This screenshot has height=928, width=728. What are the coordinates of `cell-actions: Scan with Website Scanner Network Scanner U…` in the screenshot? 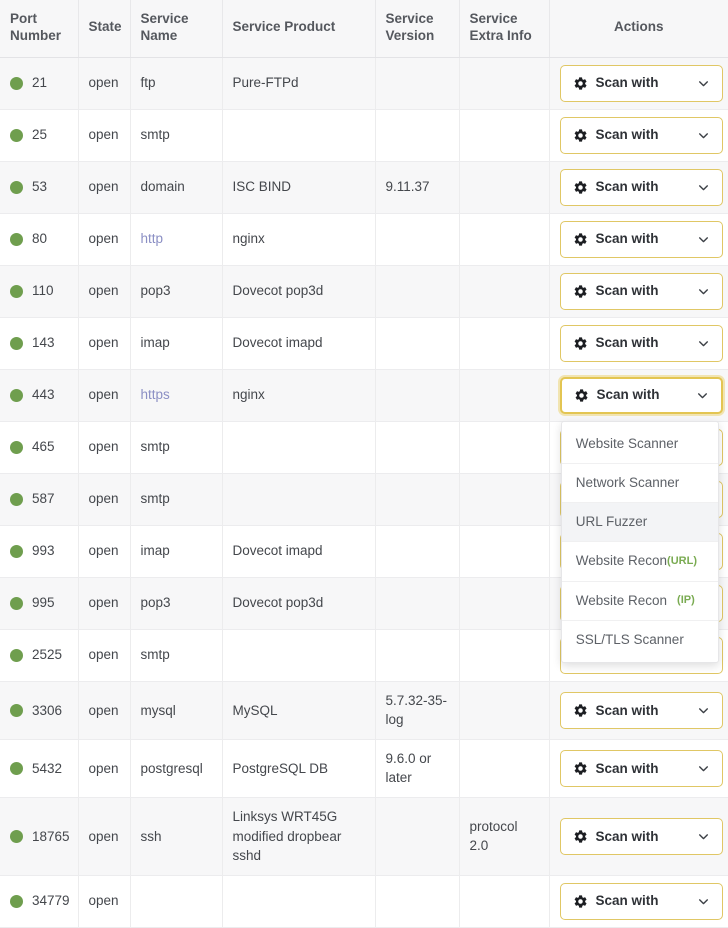 It's located at (638, 516).